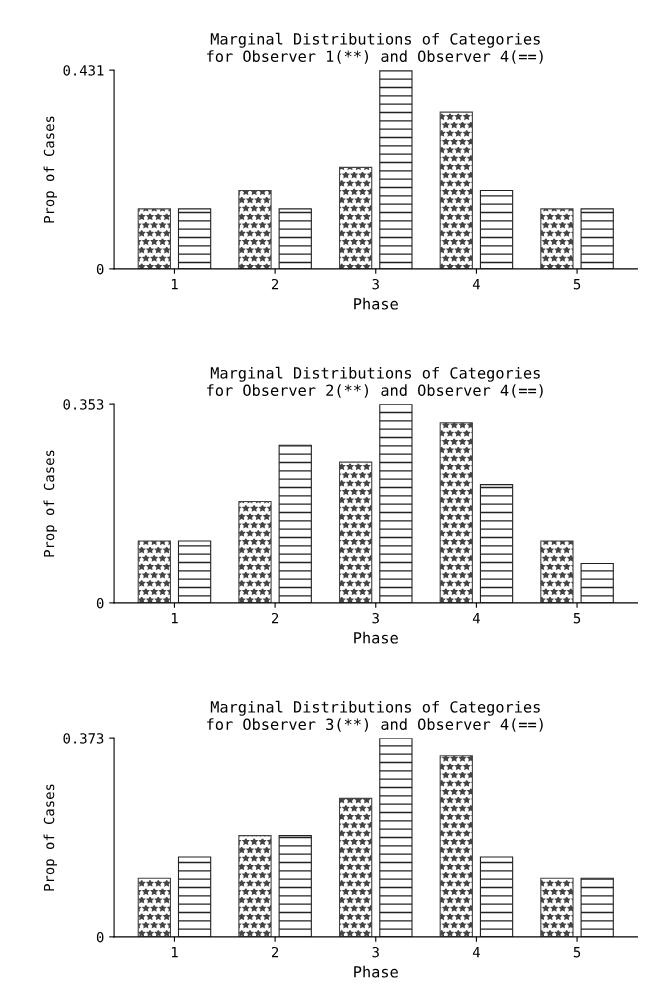 The height and width of the screenshot is (1002, 671). What do you see at coordinates (375, 391) in the screenshot?
I see `chart-subtitle: for Observer 2(**) and Observer 4(==)` at bounding box center [375, 391].